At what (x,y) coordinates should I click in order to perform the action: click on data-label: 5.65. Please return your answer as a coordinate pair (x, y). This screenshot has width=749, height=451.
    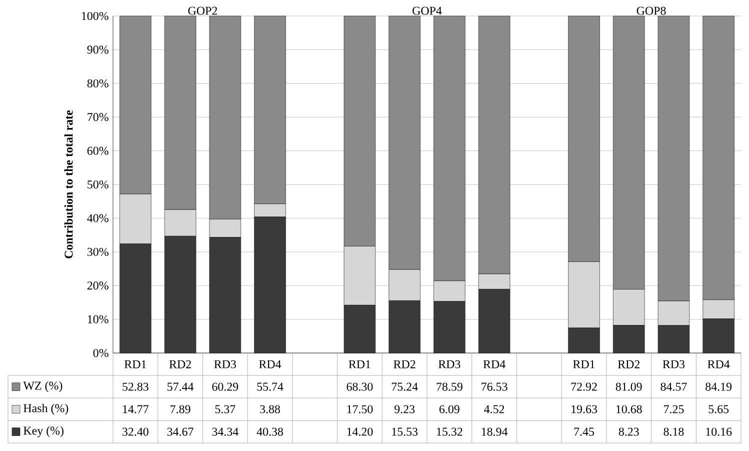
    Looking at the image, I should click on (718, 409).